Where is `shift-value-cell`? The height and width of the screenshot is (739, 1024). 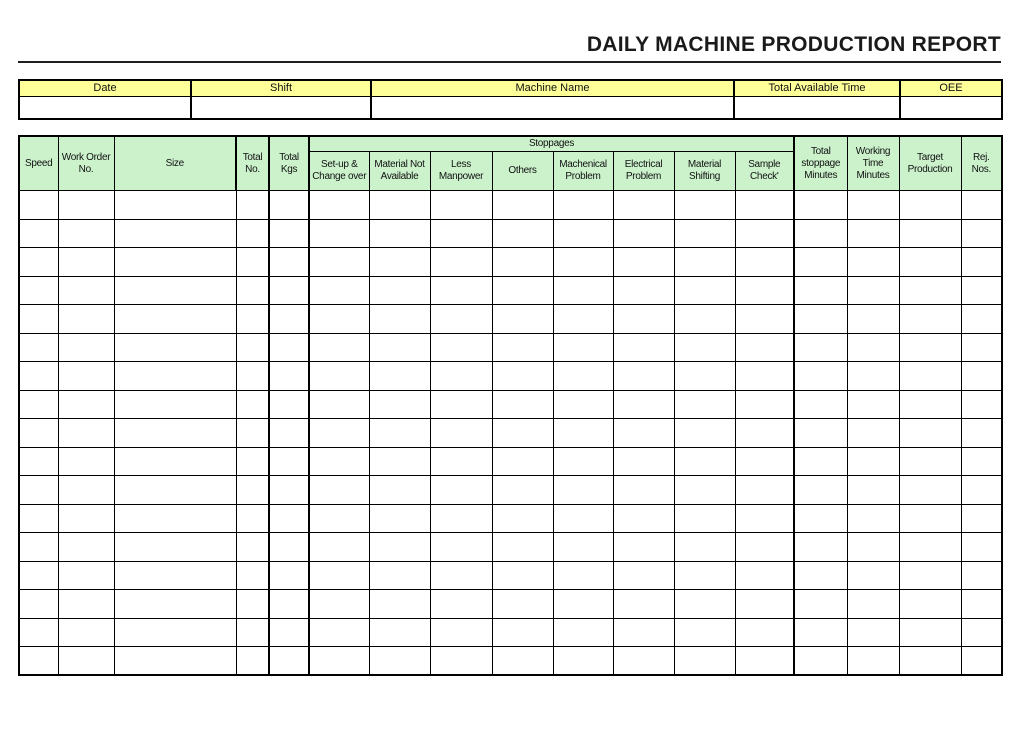 shift-value-cell is located at coordinates (281, 107).